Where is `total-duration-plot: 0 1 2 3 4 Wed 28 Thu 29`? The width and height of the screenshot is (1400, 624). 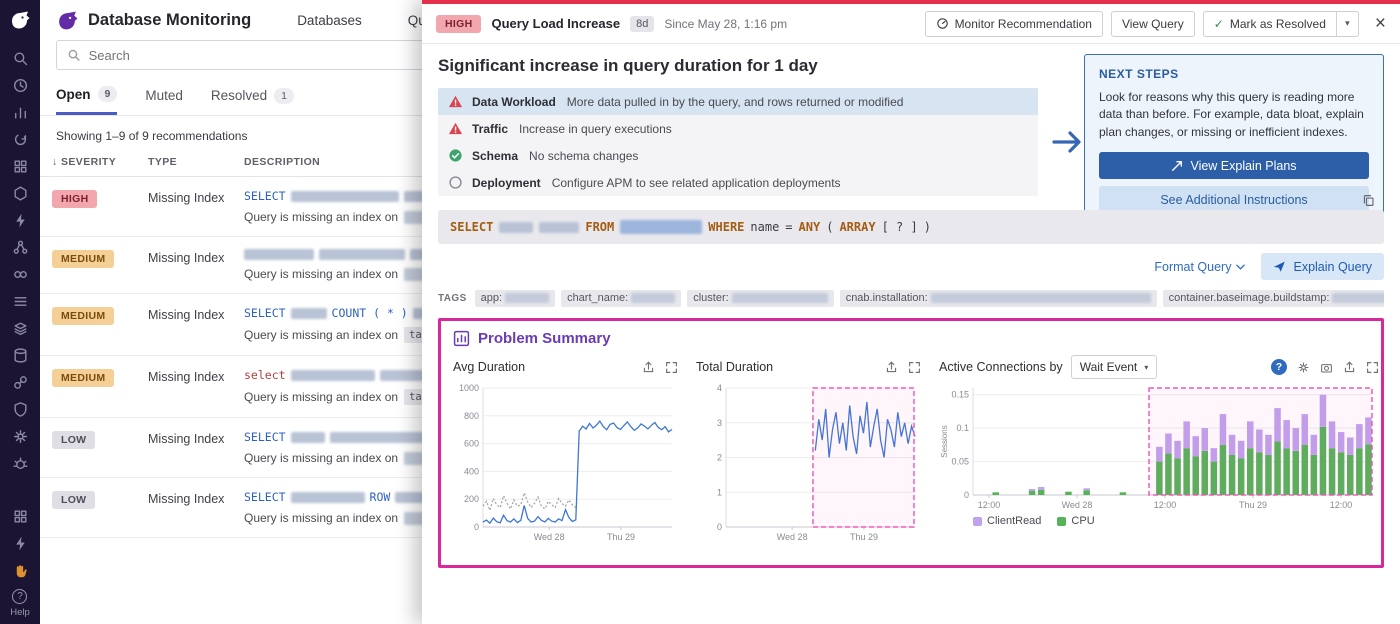
total-duration-plot: 0 1 2 3 4 Wed 28 Thu 29 is located at coordinates (808, 463).